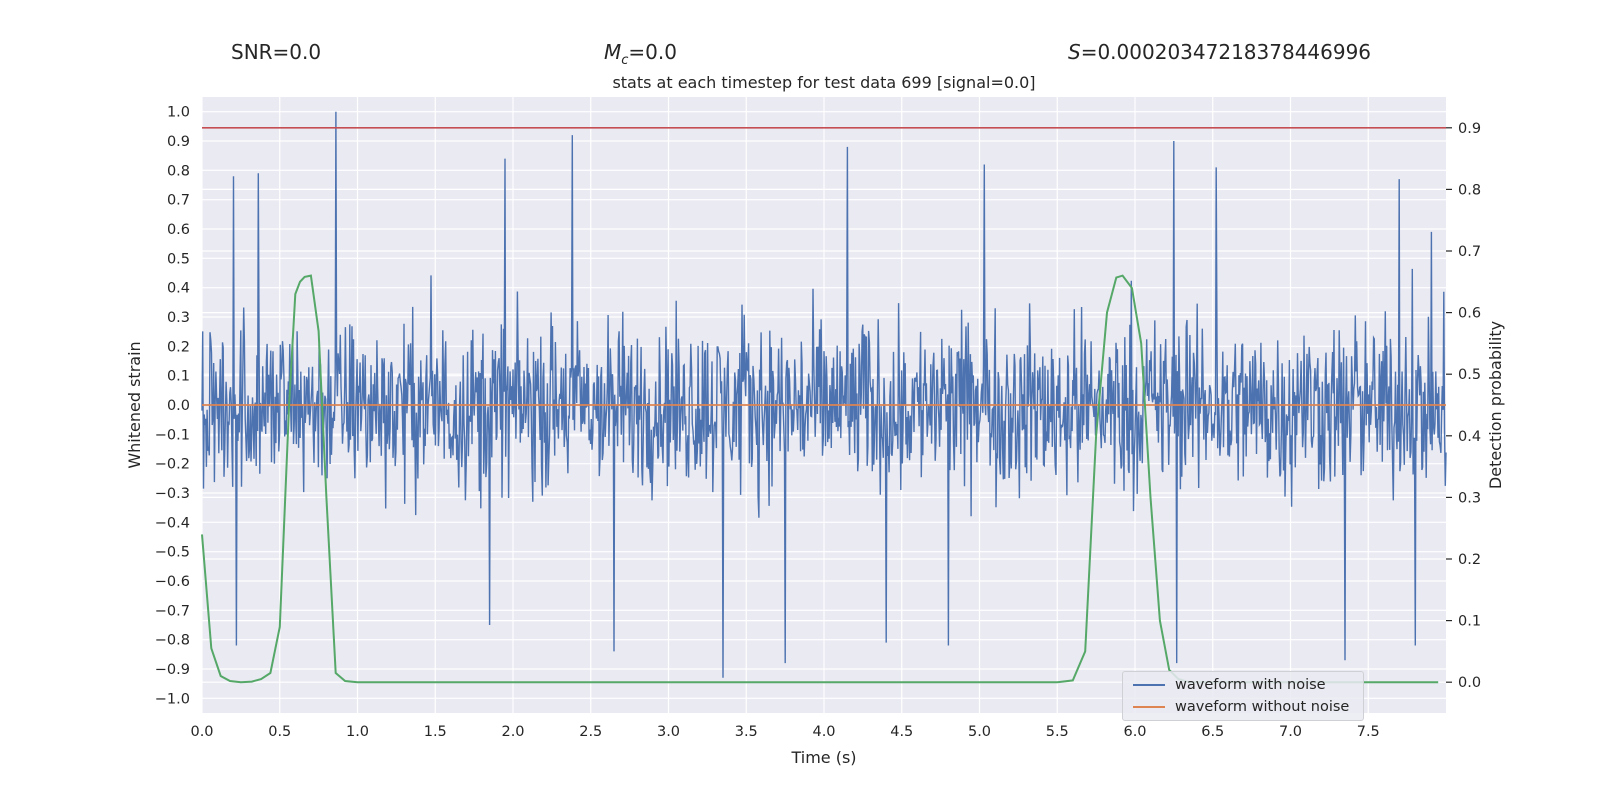  What do you see at coordinates (1057, 732) in the screenshot?
I see `x-tick-5.5: 5.5` at bounding box center [1057, 732].